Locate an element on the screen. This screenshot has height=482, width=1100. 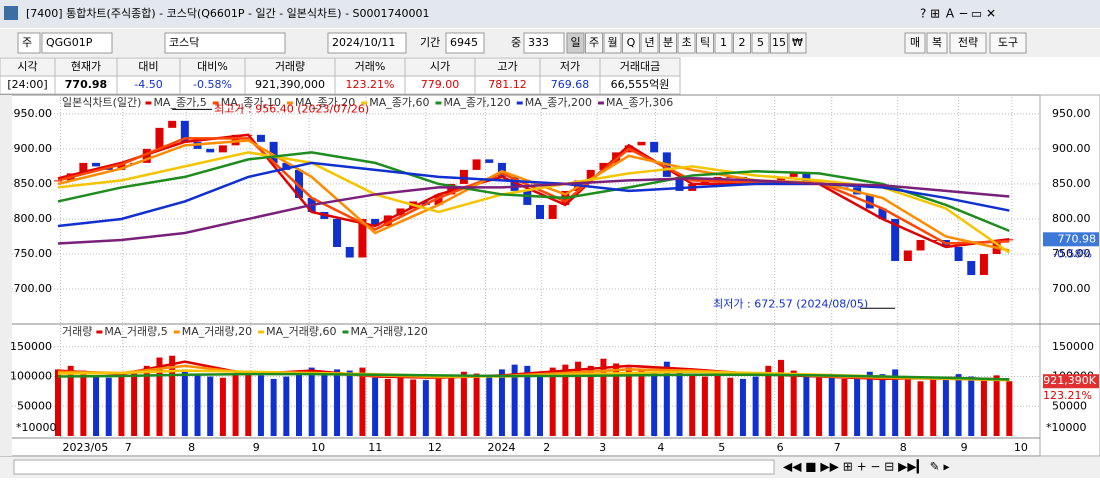
title-bar is located at coordinates (550, 14).